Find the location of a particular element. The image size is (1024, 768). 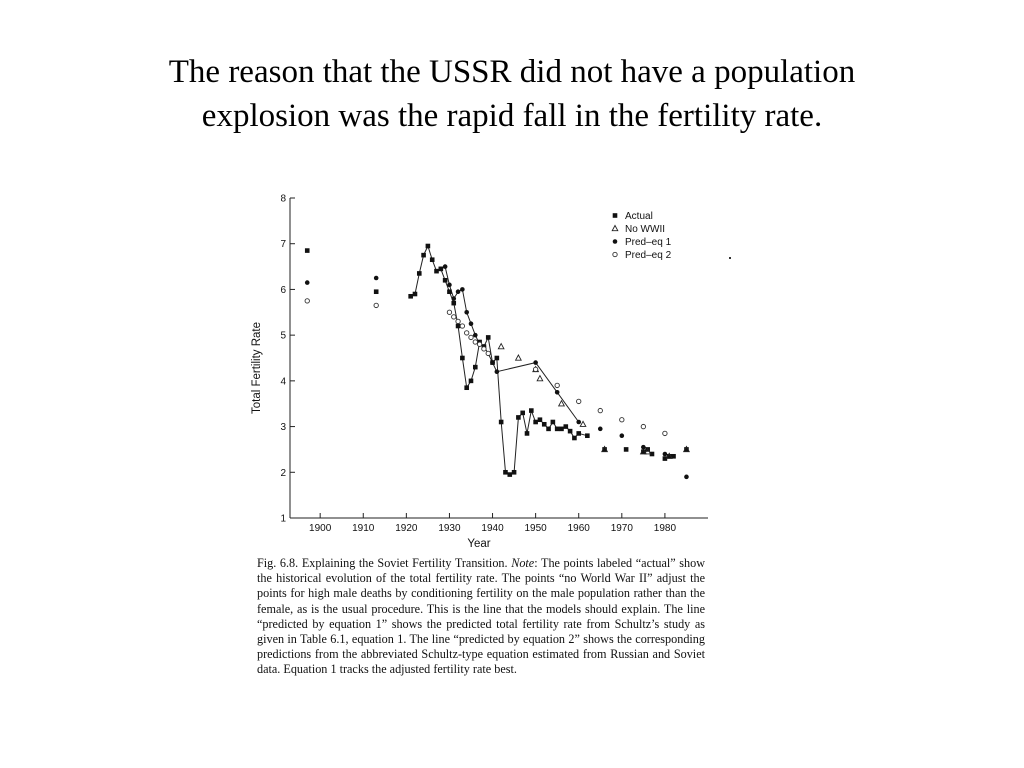

x-tick-label: 1900 is located at coordinates (320, 528).